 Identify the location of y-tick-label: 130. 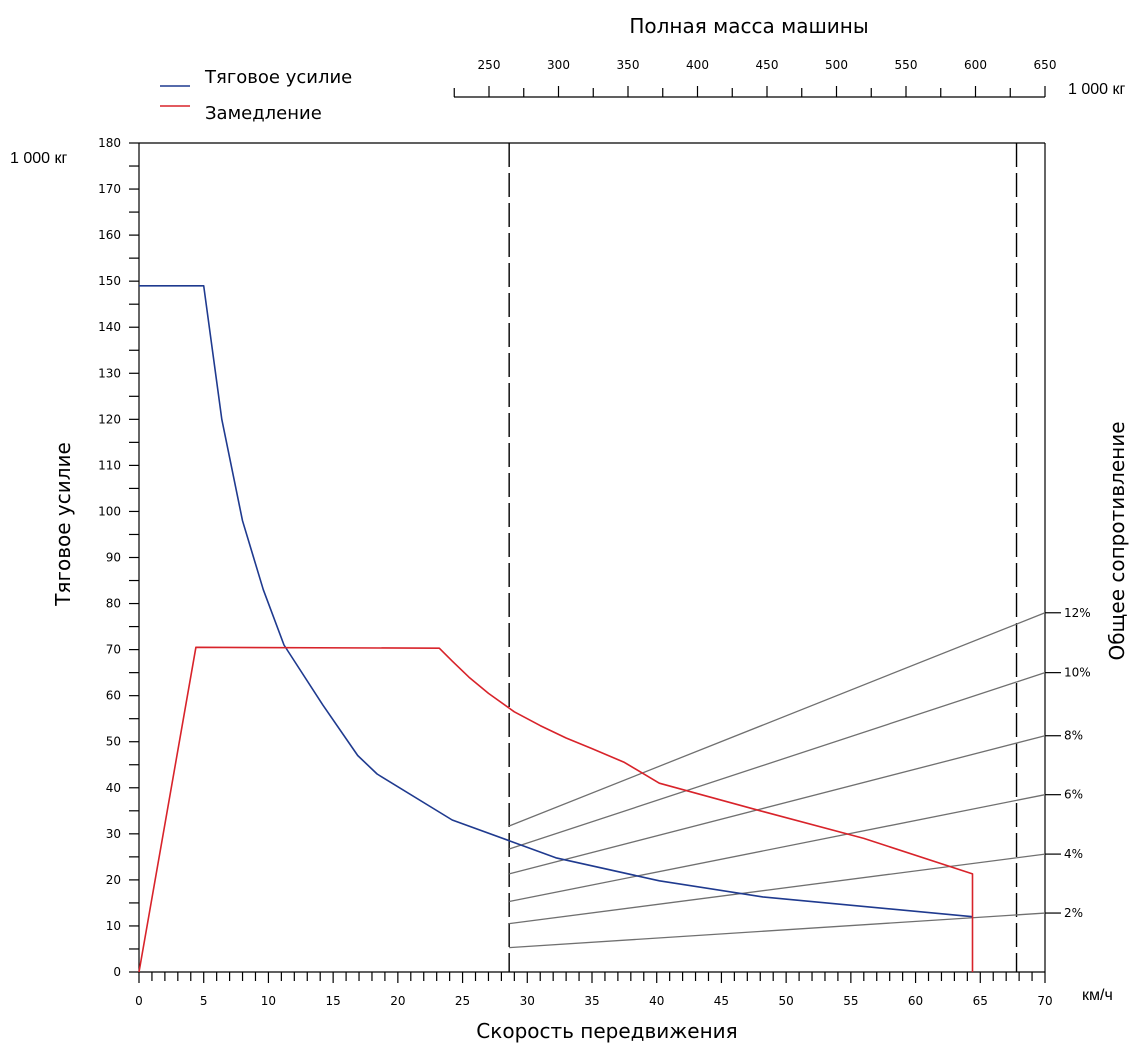
(109, 373).